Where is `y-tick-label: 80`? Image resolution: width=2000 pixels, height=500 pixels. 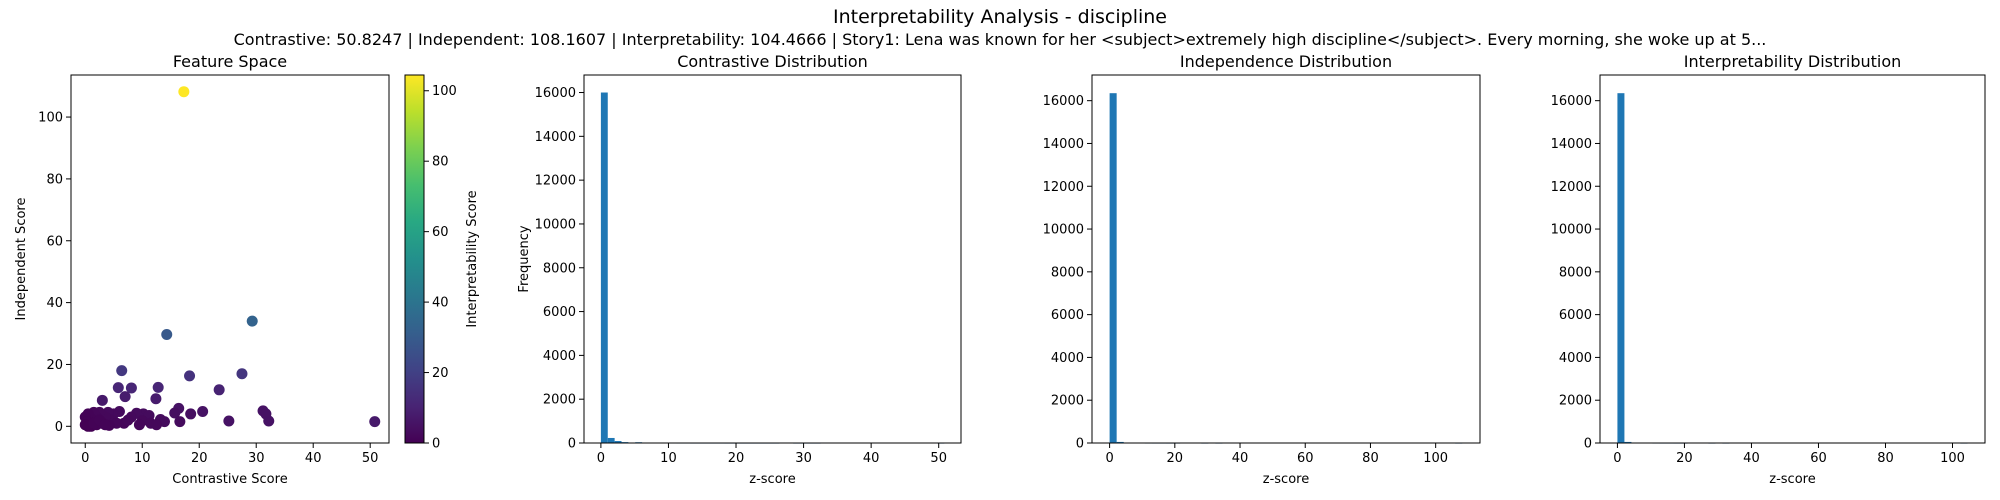
y-tick-label: 80 is located at coordinates (54, 179).